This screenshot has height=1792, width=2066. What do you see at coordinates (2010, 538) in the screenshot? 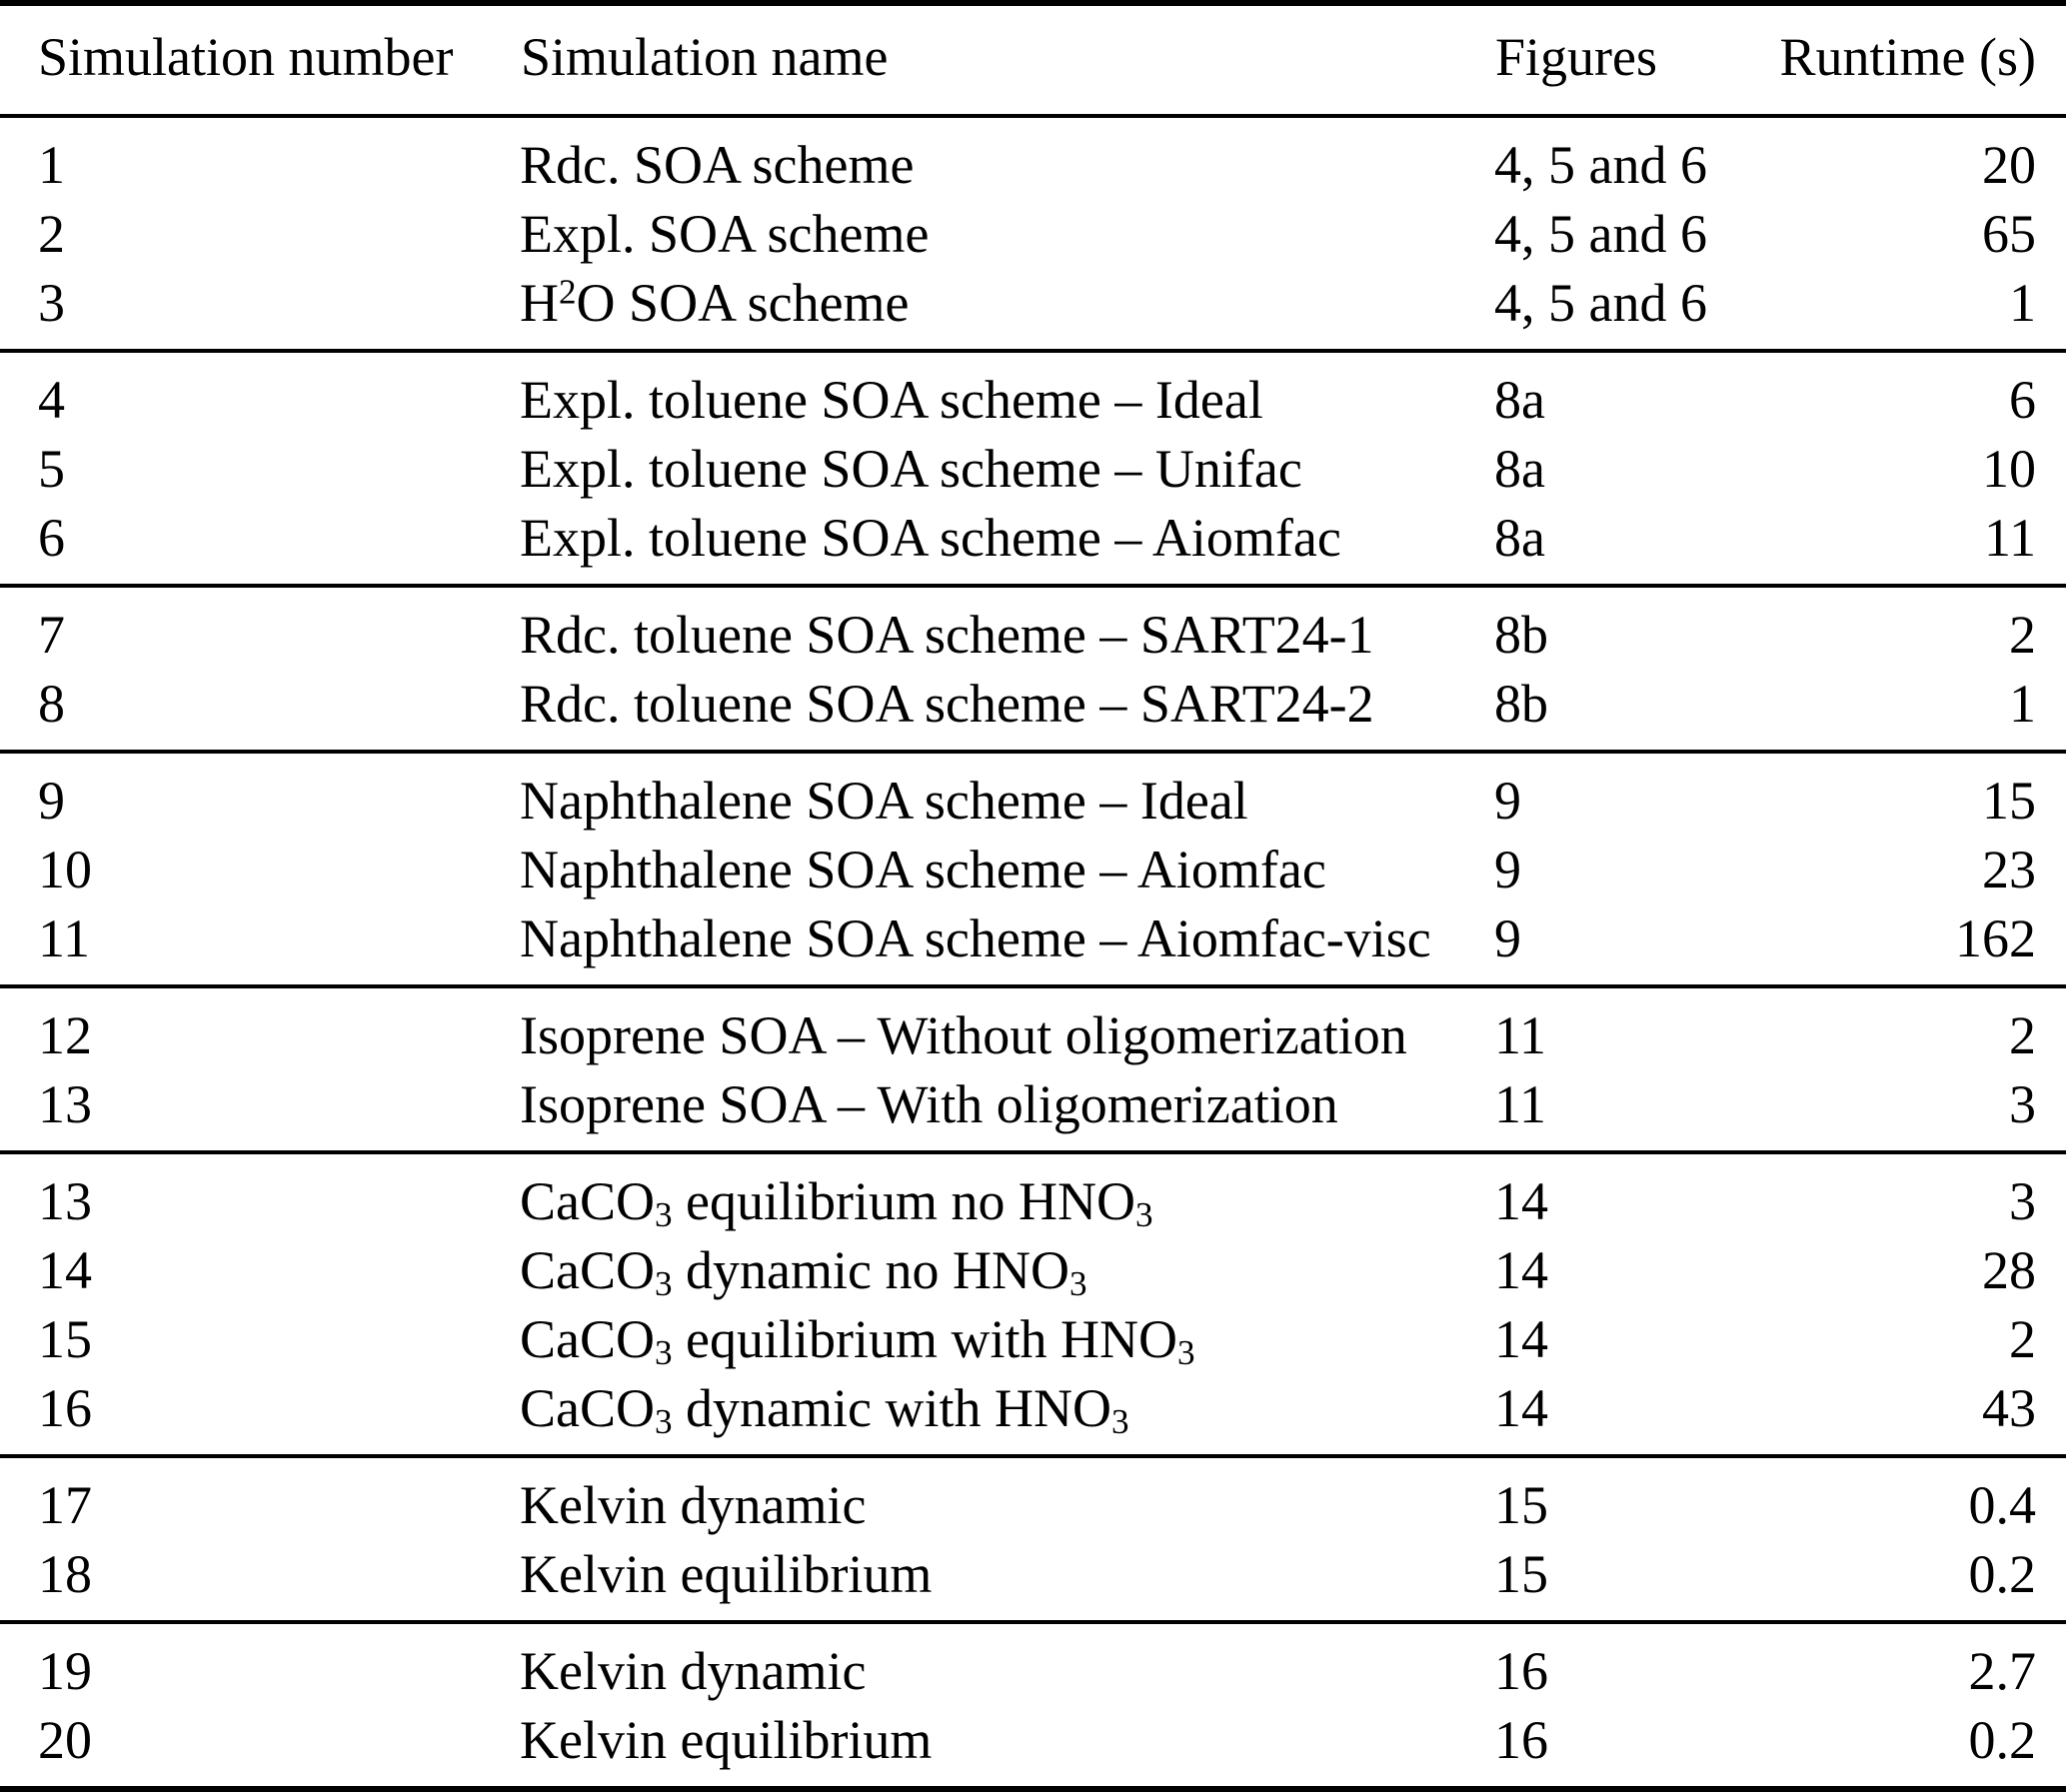
I see `cell-runtime: 11` at bounding box center [2010, 538].